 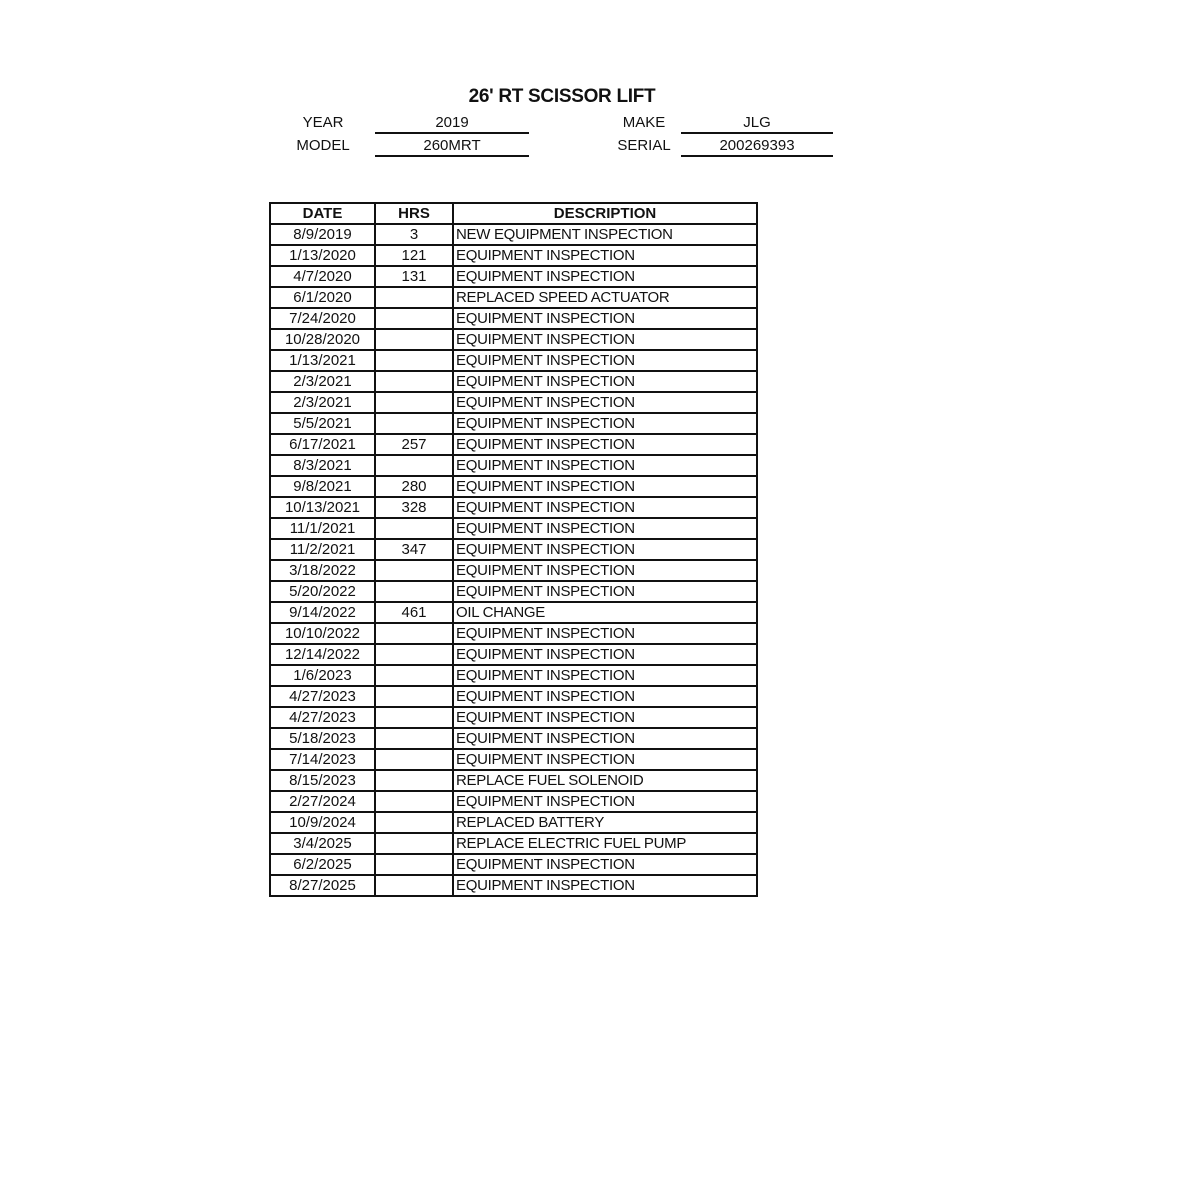 What do you see at coordinates (322, 381) in the screenshot?
I see `date-cell: 2/3/2021` at bounding box center [322, 381].